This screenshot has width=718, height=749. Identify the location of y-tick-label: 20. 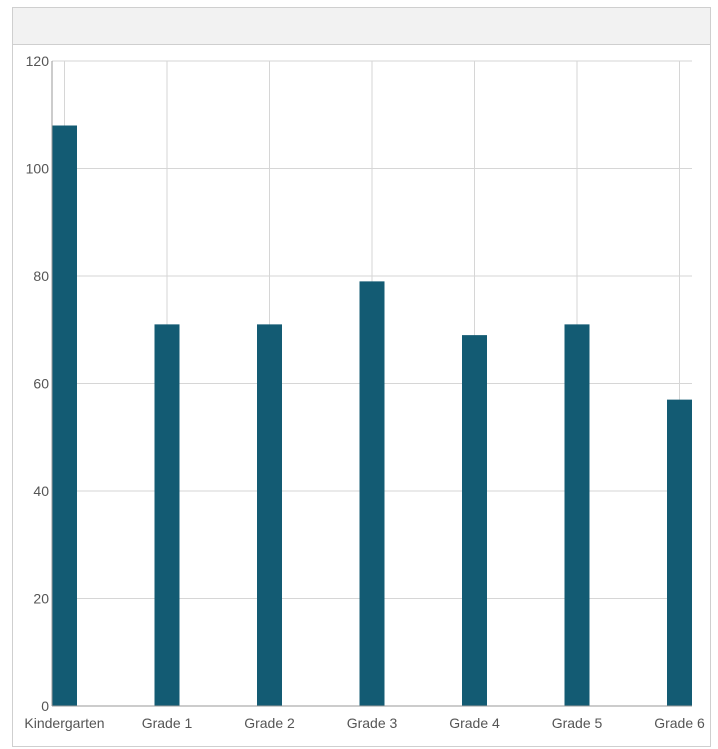
(41, 599).